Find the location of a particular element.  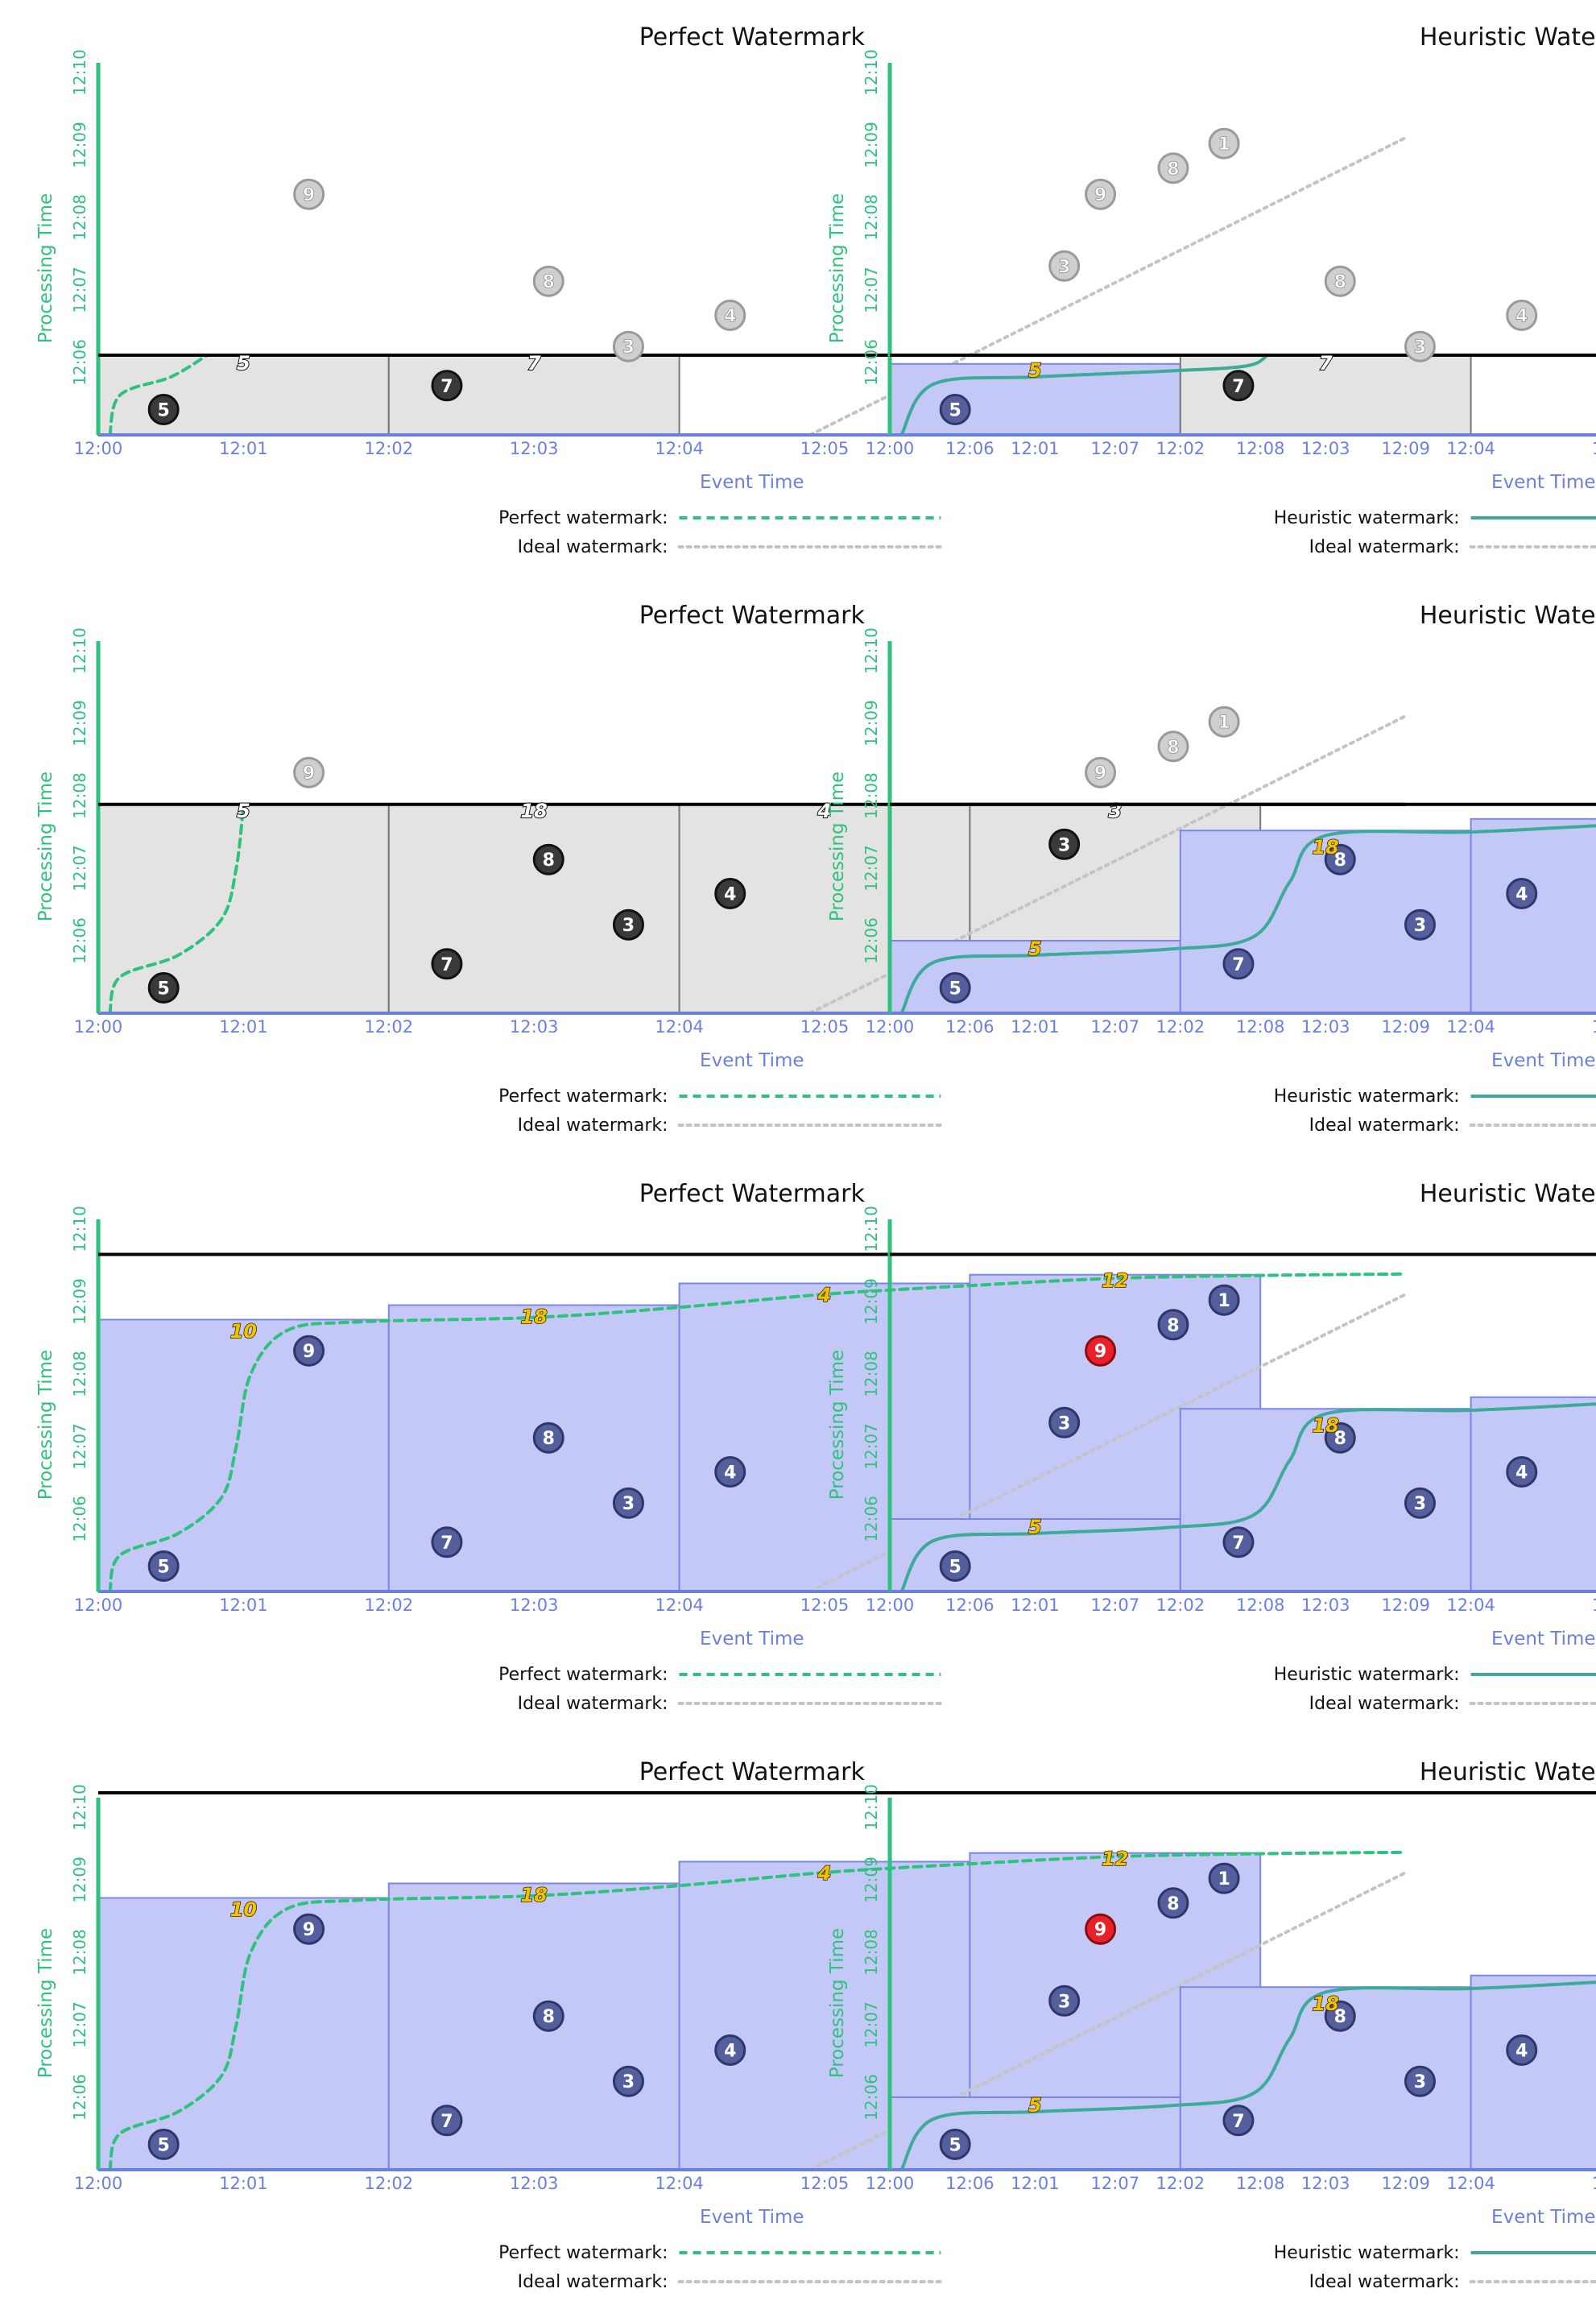

y-tick-label: 12:08 is located at coordinates (872, 1374).